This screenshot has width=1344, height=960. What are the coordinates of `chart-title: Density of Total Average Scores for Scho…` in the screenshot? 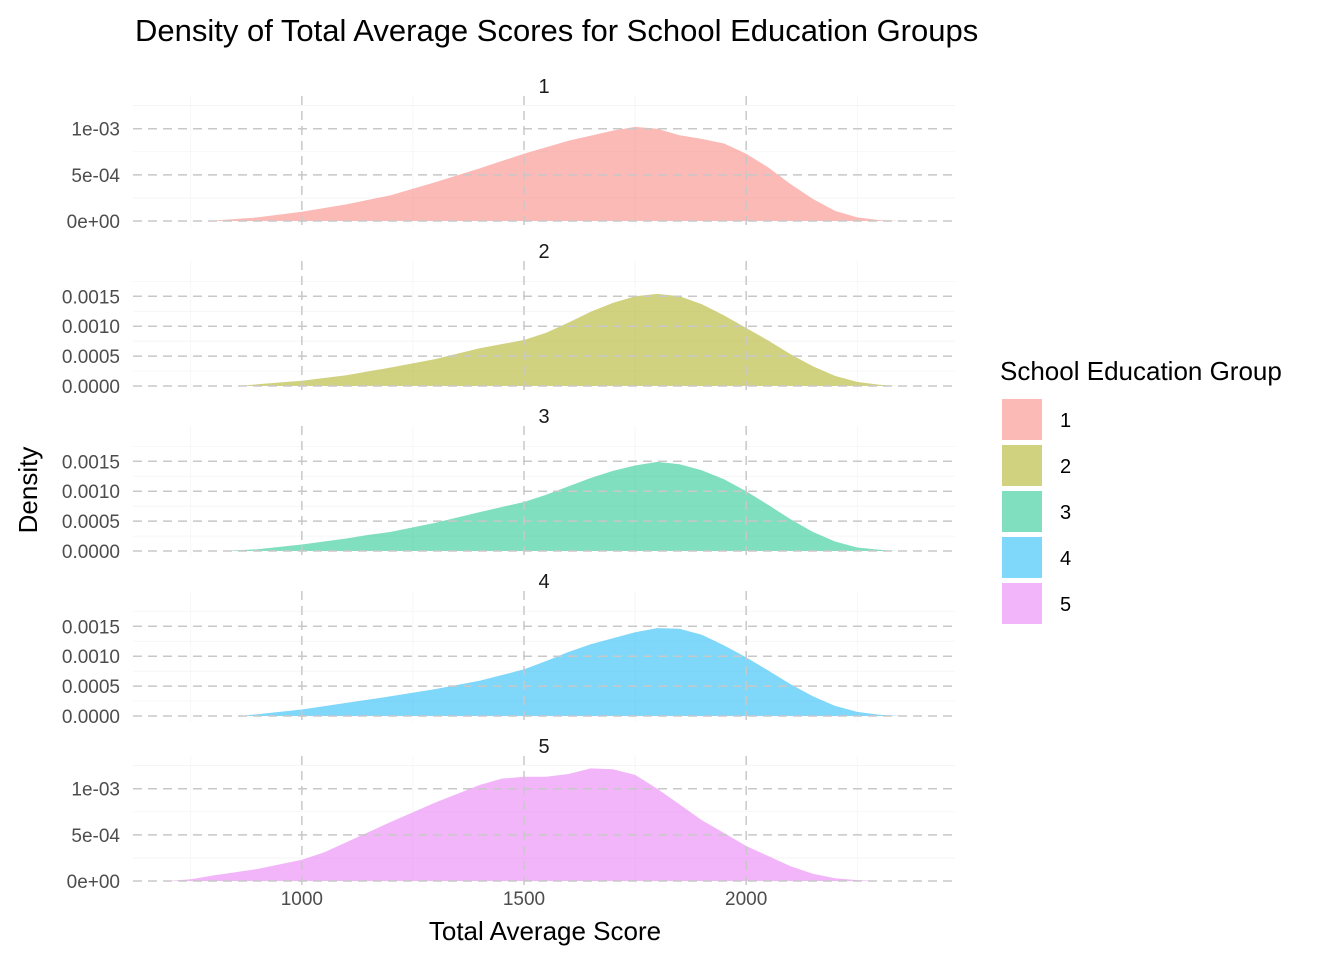 It's located at (556, 30).